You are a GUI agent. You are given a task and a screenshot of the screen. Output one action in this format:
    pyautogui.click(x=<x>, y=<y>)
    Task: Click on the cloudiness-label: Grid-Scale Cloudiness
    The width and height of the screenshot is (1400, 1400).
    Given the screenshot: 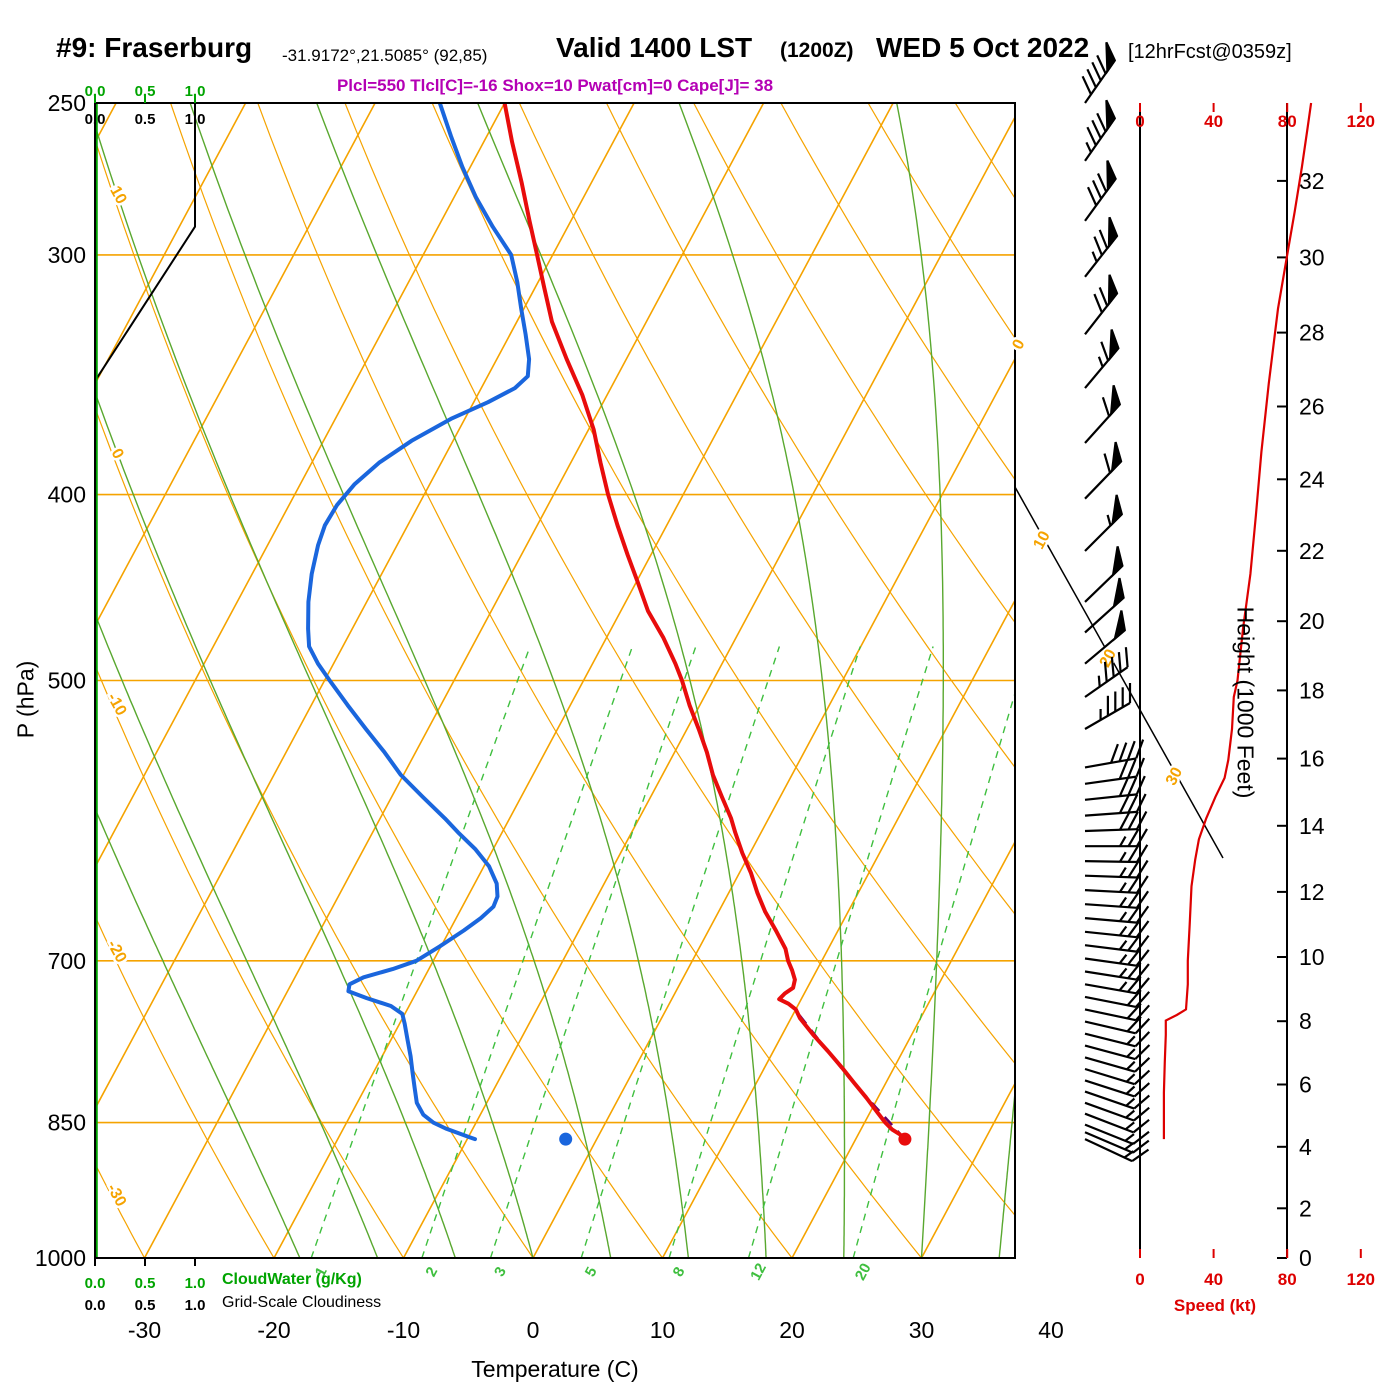 What is the action you would take?
    pyautogui.click(x=302, y=1302)
    